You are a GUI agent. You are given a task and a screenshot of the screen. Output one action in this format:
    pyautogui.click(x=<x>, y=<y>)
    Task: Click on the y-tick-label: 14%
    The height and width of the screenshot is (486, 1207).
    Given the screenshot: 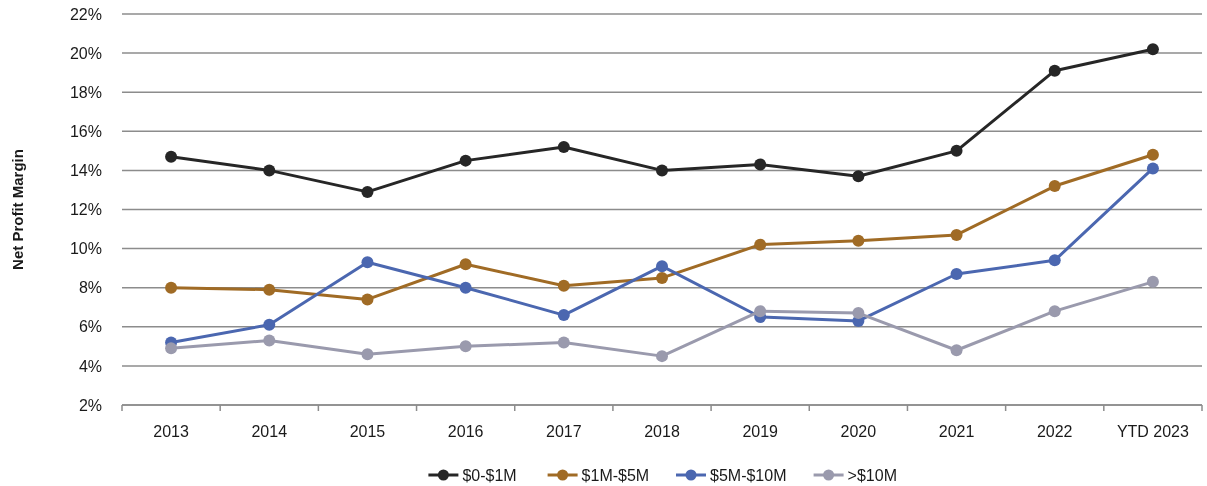 What is the action you would take?
    pyautogui.click(x=85, y=170)
    